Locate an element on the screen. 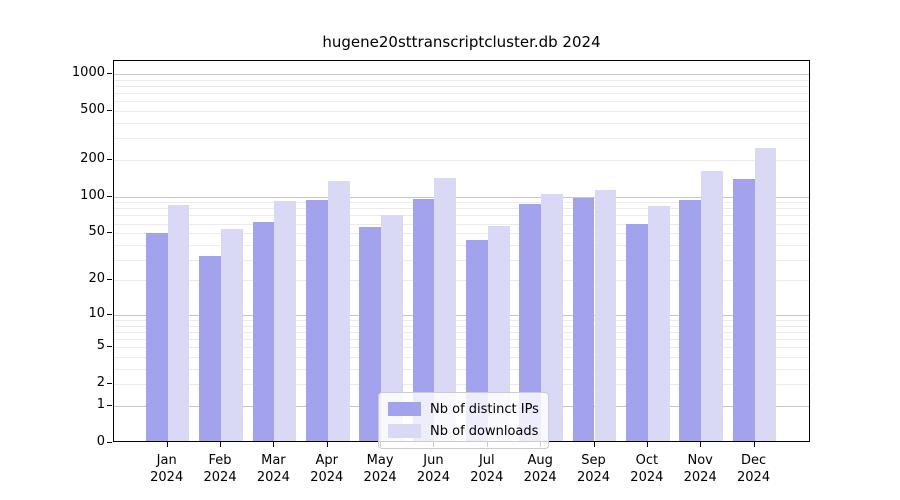 Image resolution: width=900 pixels, height=500 pixels. y-tick-label: 200 is located at coordinates (92, 158).